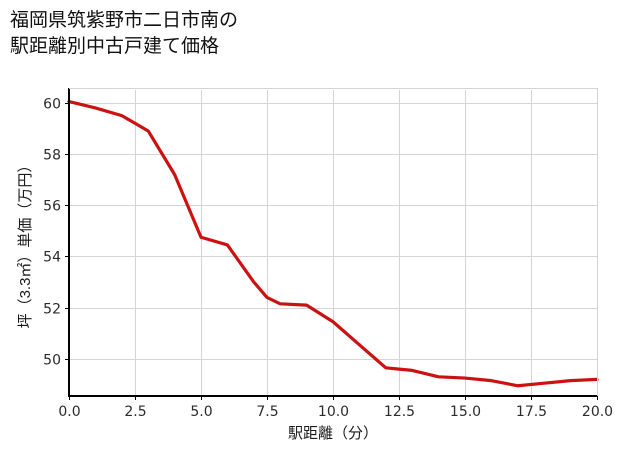 Image resolution: width=621 pixels, height=465 pixels. I want to click on chart-title: 福岡県筑紫野市二日市南の 駅距離別中古戸建て価格, so click(124, 33).